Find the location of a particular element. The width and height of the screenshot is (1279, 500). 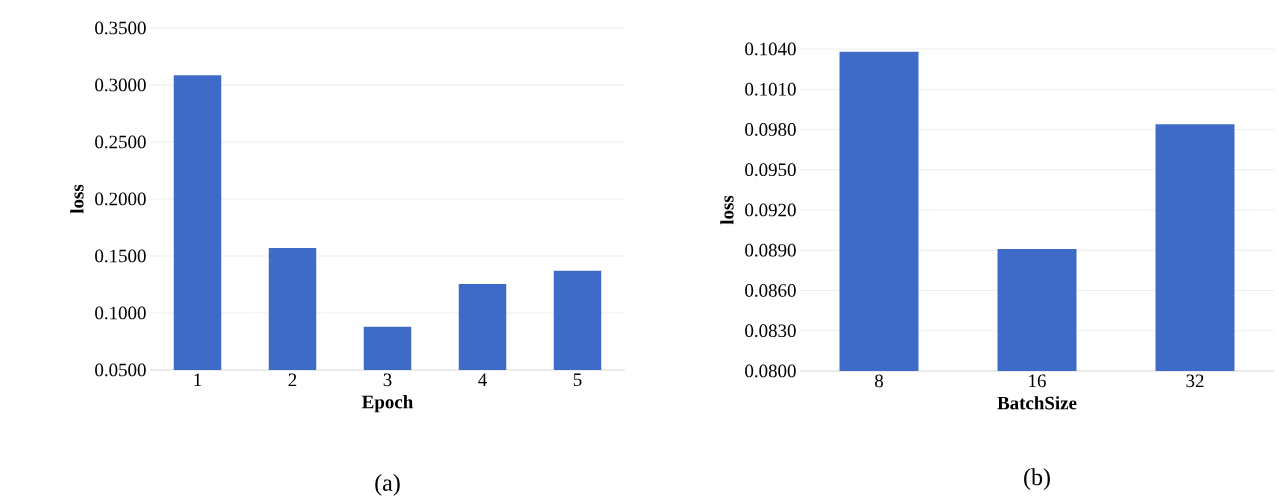

y-tick-label: 0.1500 is located at coordinates (120, 256).